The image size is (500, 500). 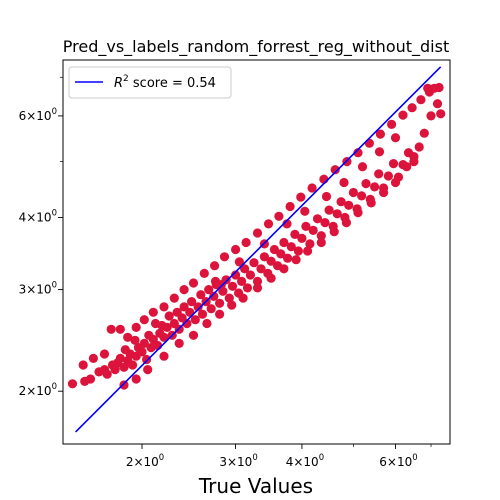 I want to click on x-tick-label: 4×100, so click(x=305, y=461).